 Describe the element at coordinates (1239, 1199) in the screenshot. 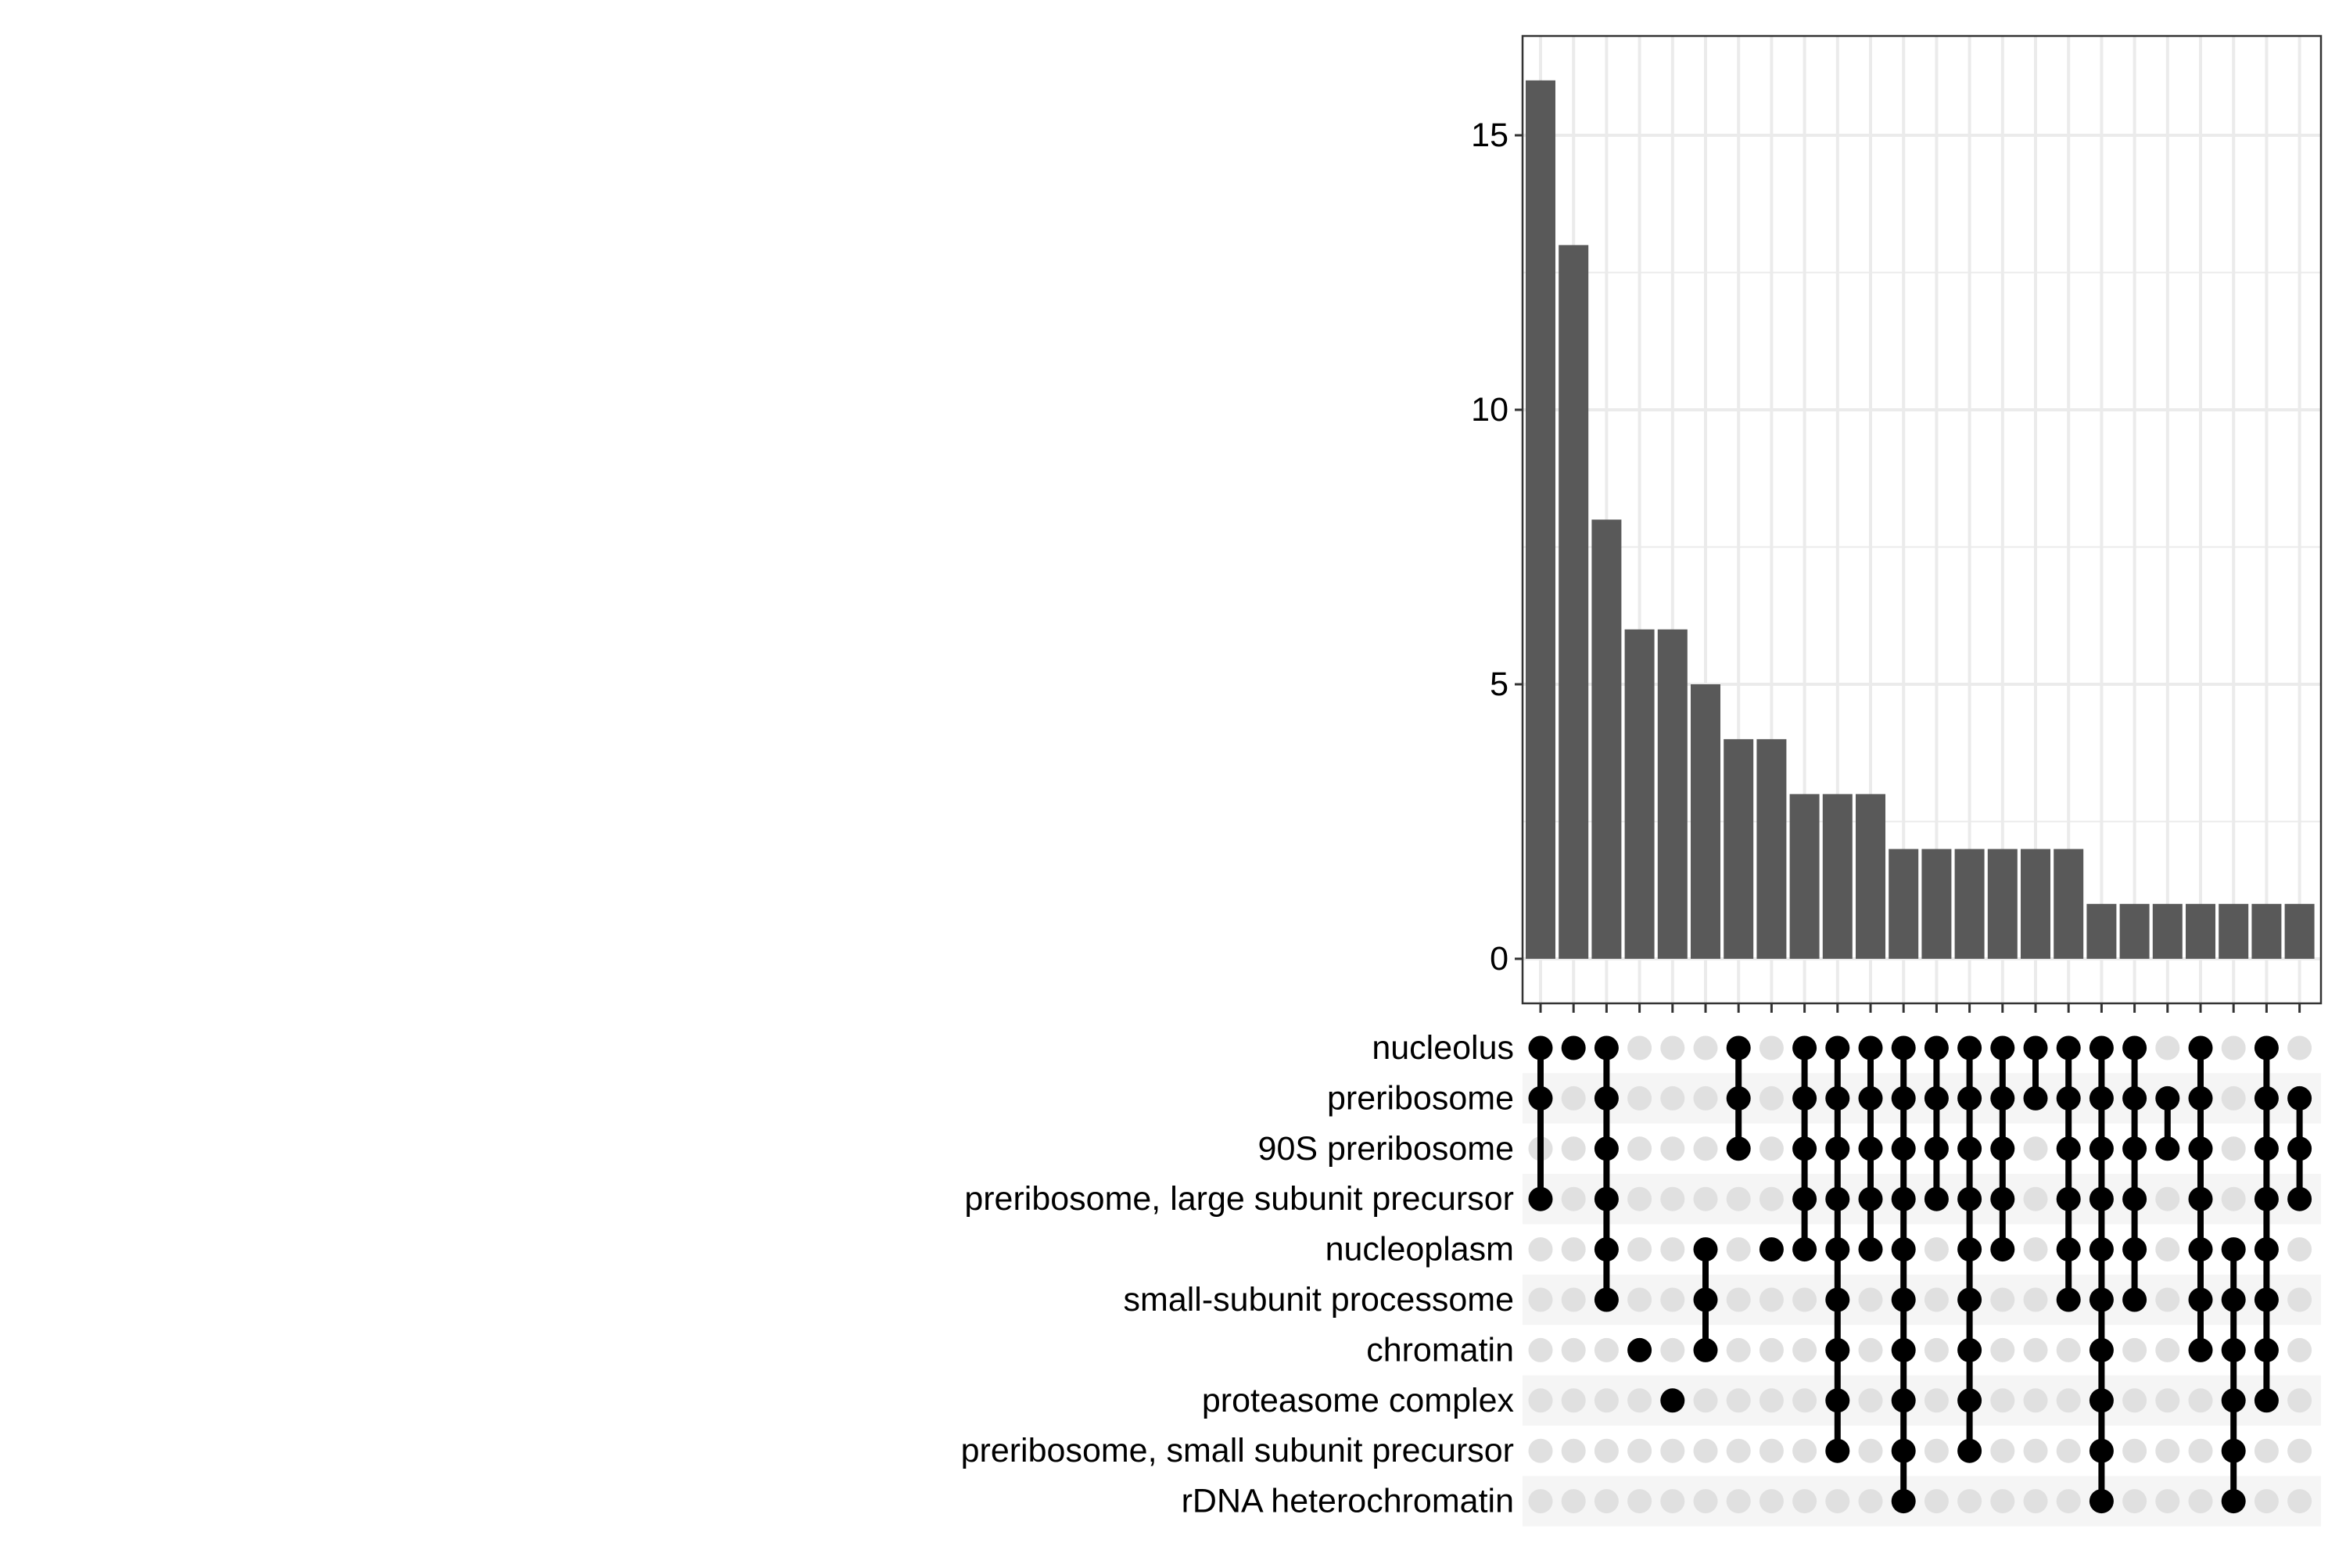

I see `set-label: preribosome, large subunit precursor` at that location.